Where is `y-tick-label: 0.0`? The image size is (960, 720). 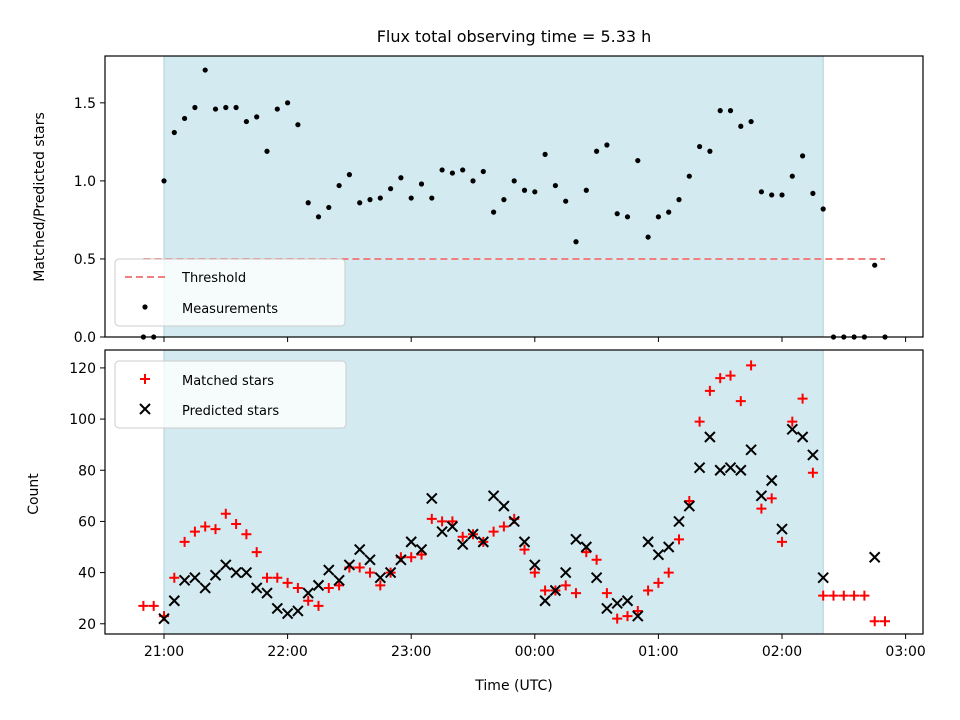
y-tick-label: 0.0 is located at coordinates (85, 338).